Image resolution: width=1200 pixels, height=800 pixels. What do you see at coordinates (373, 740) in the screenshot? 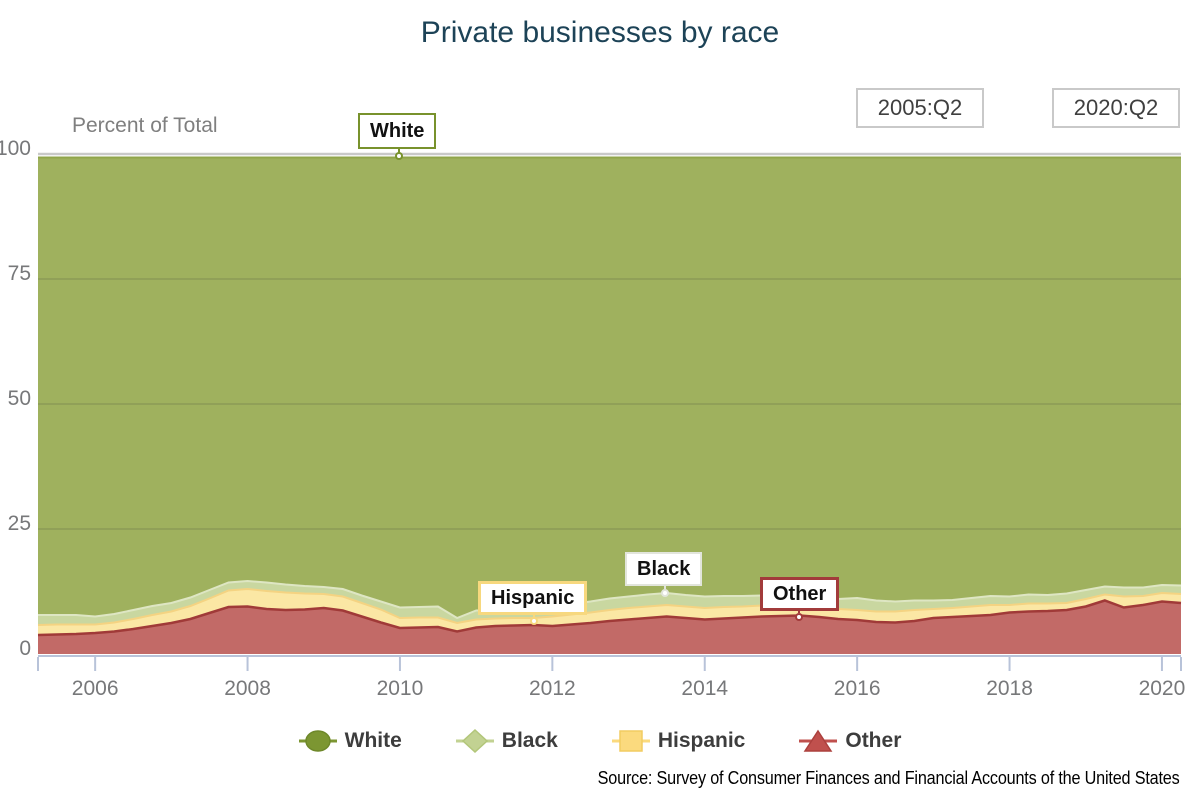
I see `legend-label: White` at bounding box center [373, 740].